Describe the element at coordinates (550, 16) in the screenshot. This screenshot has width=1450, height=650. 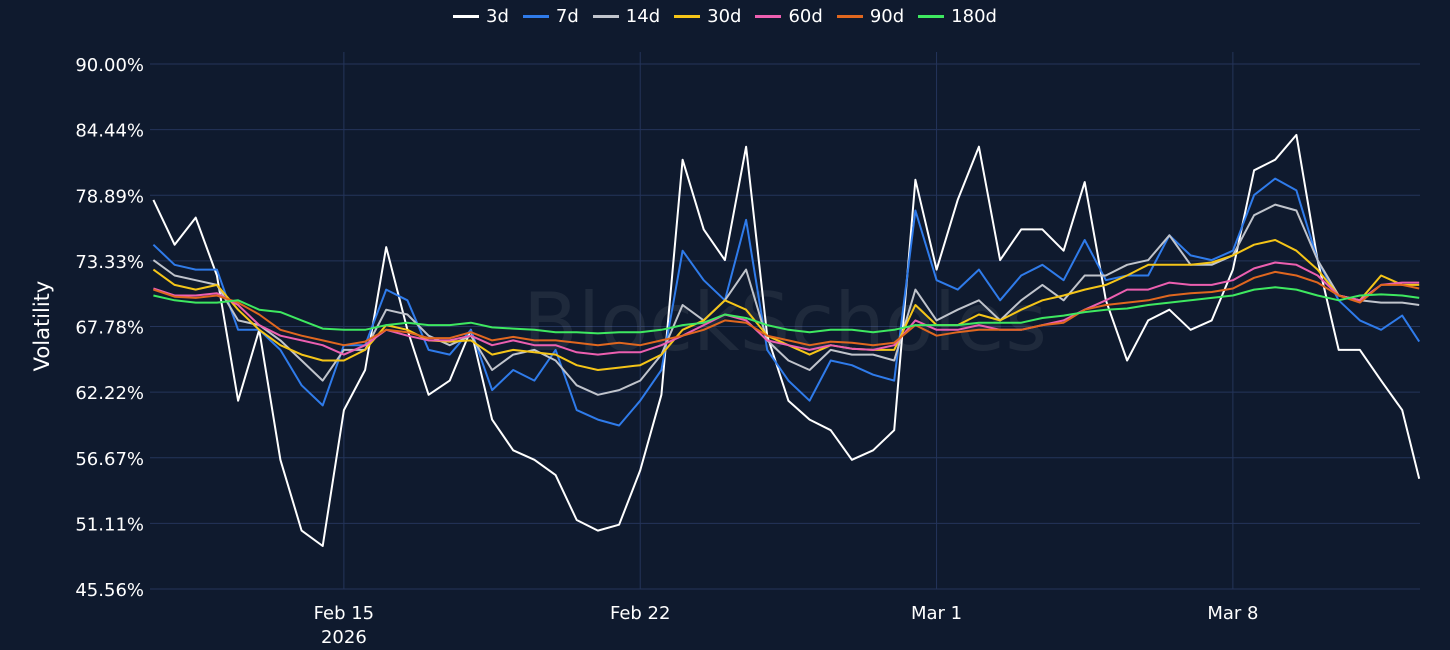
I see `legend-item-7d: 7d` at that location.